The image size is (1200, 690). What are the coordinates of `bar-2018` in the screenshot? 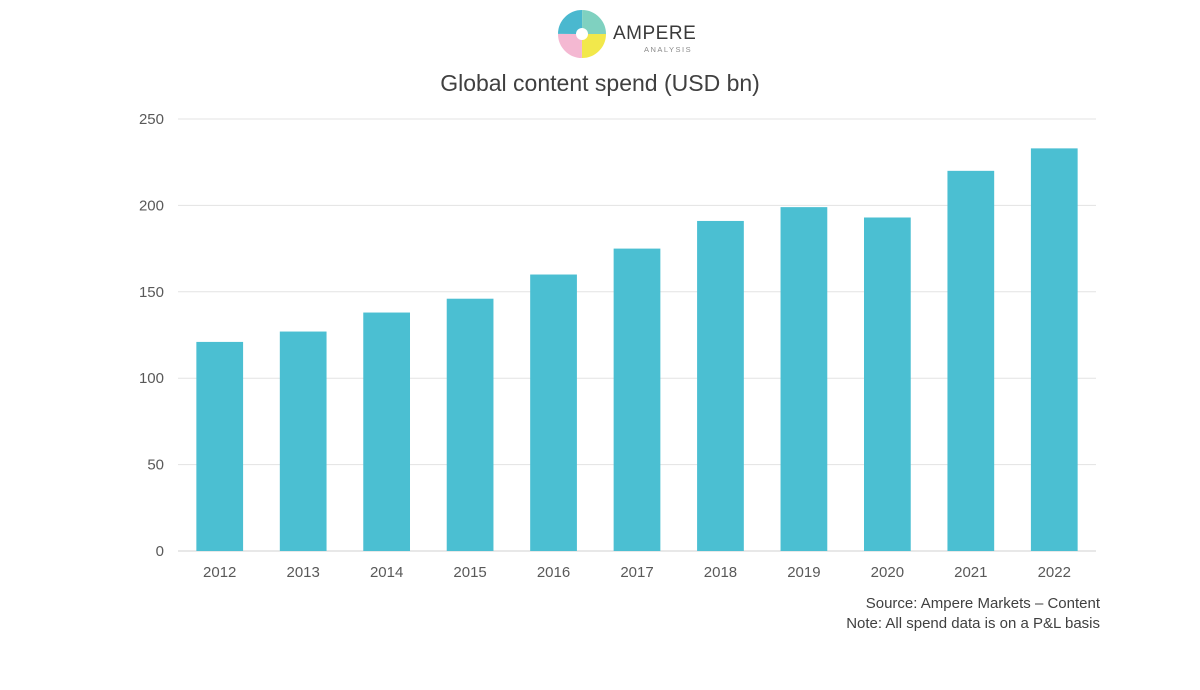 It's located at (720, 385).